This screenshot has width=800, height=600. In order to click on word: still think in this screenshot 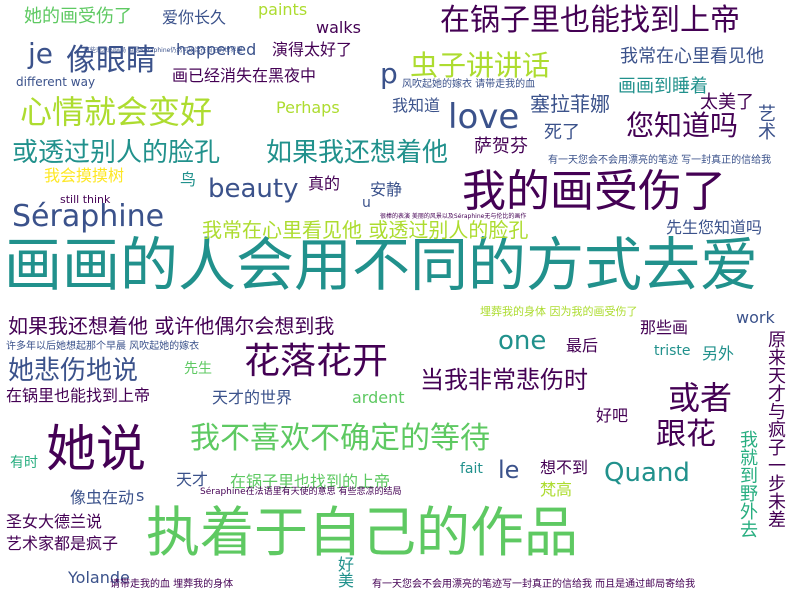, I will do `click(85, 199)`.